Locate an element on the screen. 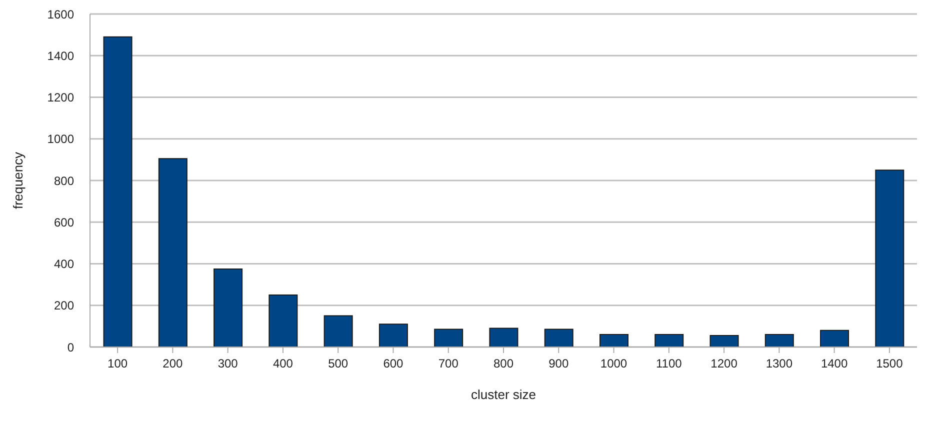  y-tick-label: 800 is located at coordinates (64, 181).